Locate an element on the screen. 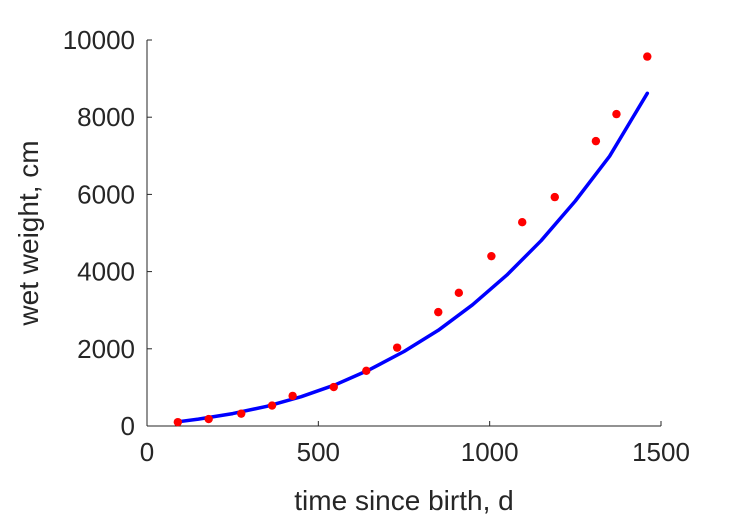 The width and height of the screenshot is (729, 521). x-tick-label: 1500 is located at coordinates (661, 452).